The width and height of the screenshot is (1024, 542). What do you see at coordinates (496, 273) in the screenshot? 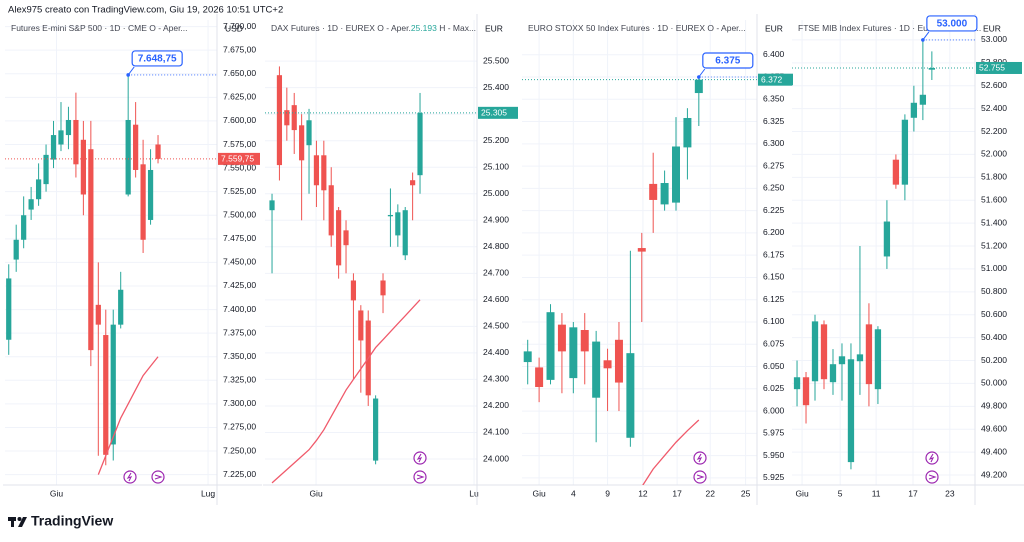
I see `y-tick-label: 24.700` at bounding box center [496, 273].